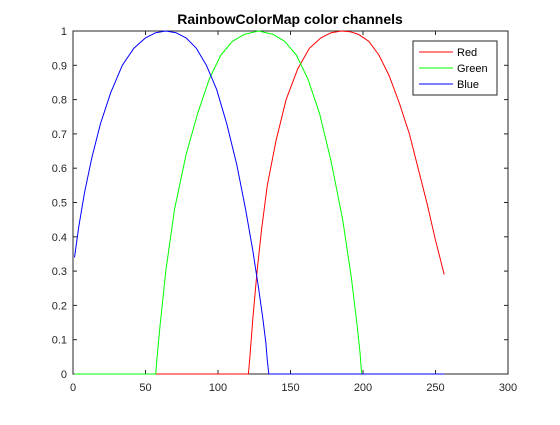 The width and height of the screenshot is (560, 425). Describe the element at coordinates (59, 341) in the screenshot. I see `y-tick-label: 0.1` at that location.